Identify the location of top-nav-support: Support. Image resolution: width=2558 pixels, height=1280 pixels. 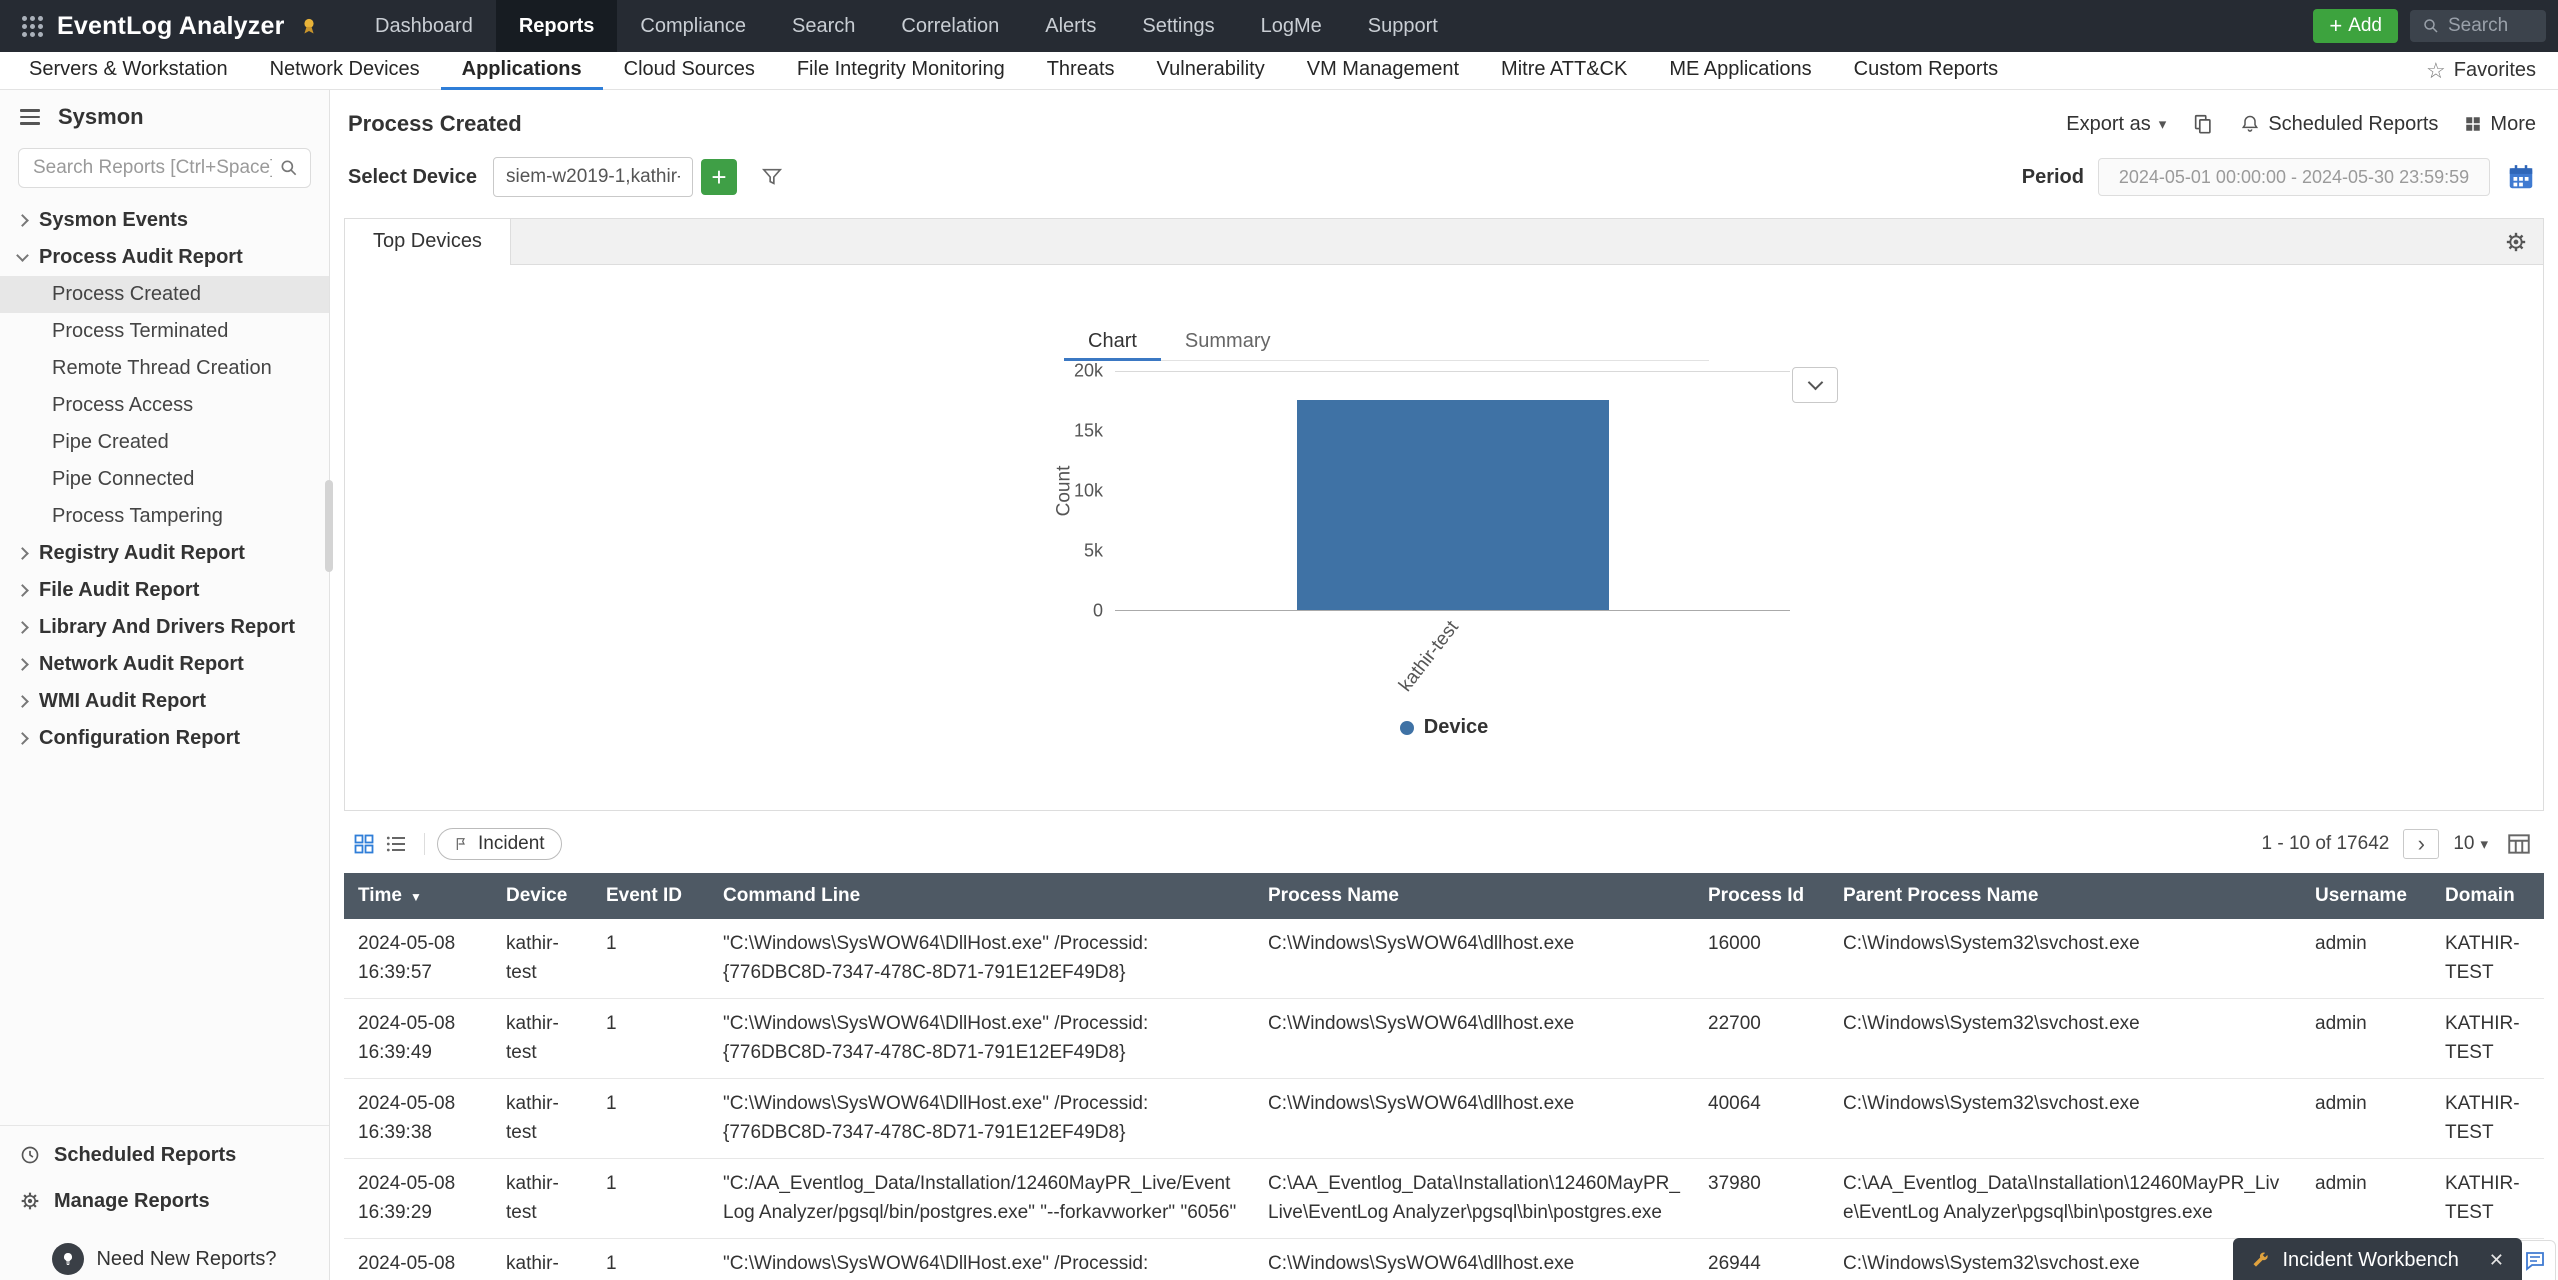
(1402, 26).